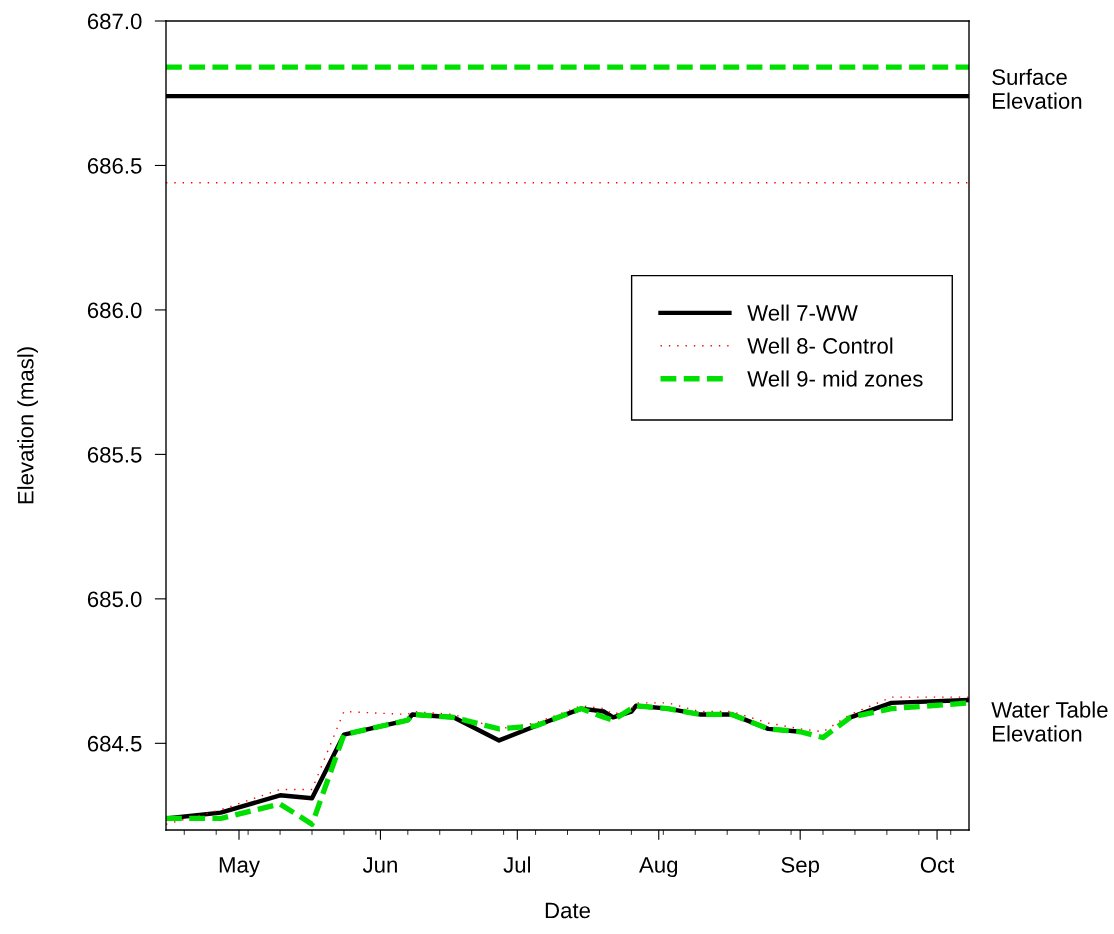  I want to click on y-tick-label: 685.0, so click(114, 599).